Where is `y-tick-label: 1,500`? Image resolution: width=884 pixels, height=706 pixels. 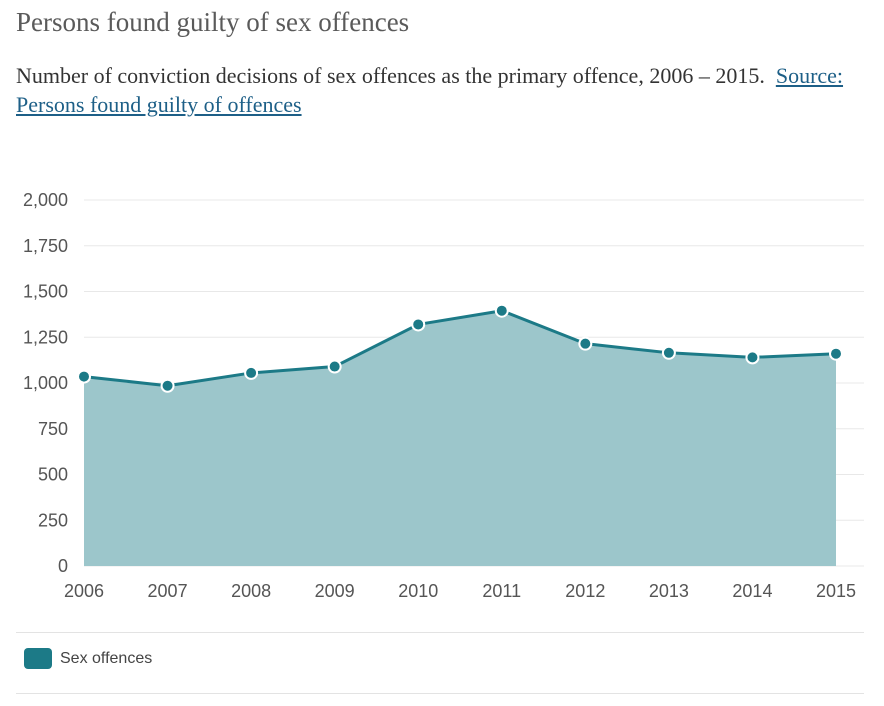
y-tick-label: 1,500 is located at coordinates (45, 292).